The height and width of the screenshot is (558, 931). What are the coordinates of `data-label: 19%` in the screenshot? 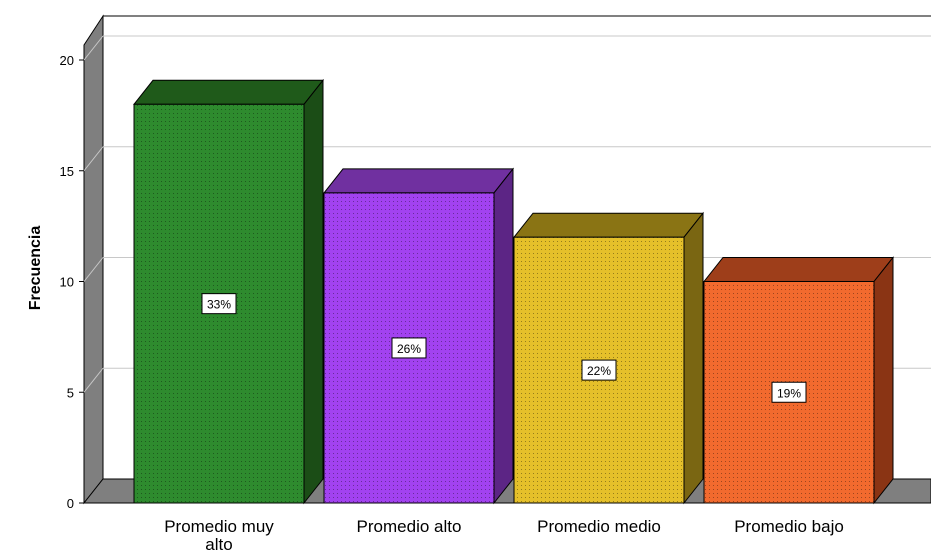 It's located at (789, 392).